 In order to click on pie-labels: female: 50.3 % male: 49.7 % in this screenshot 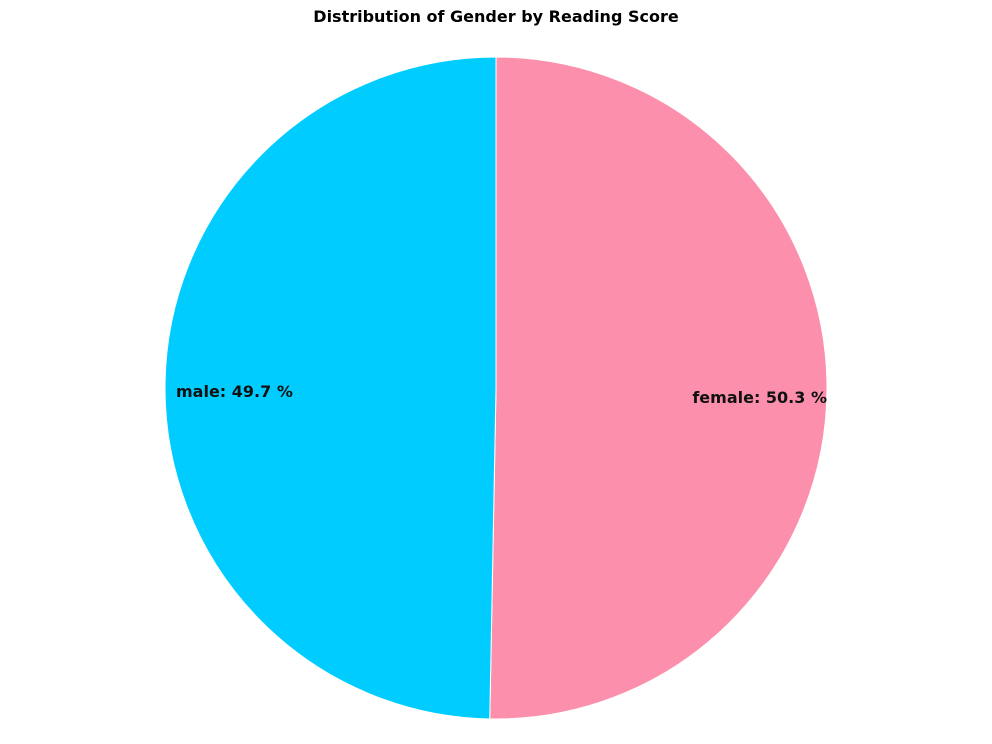, I will do `click(501, 394)`.